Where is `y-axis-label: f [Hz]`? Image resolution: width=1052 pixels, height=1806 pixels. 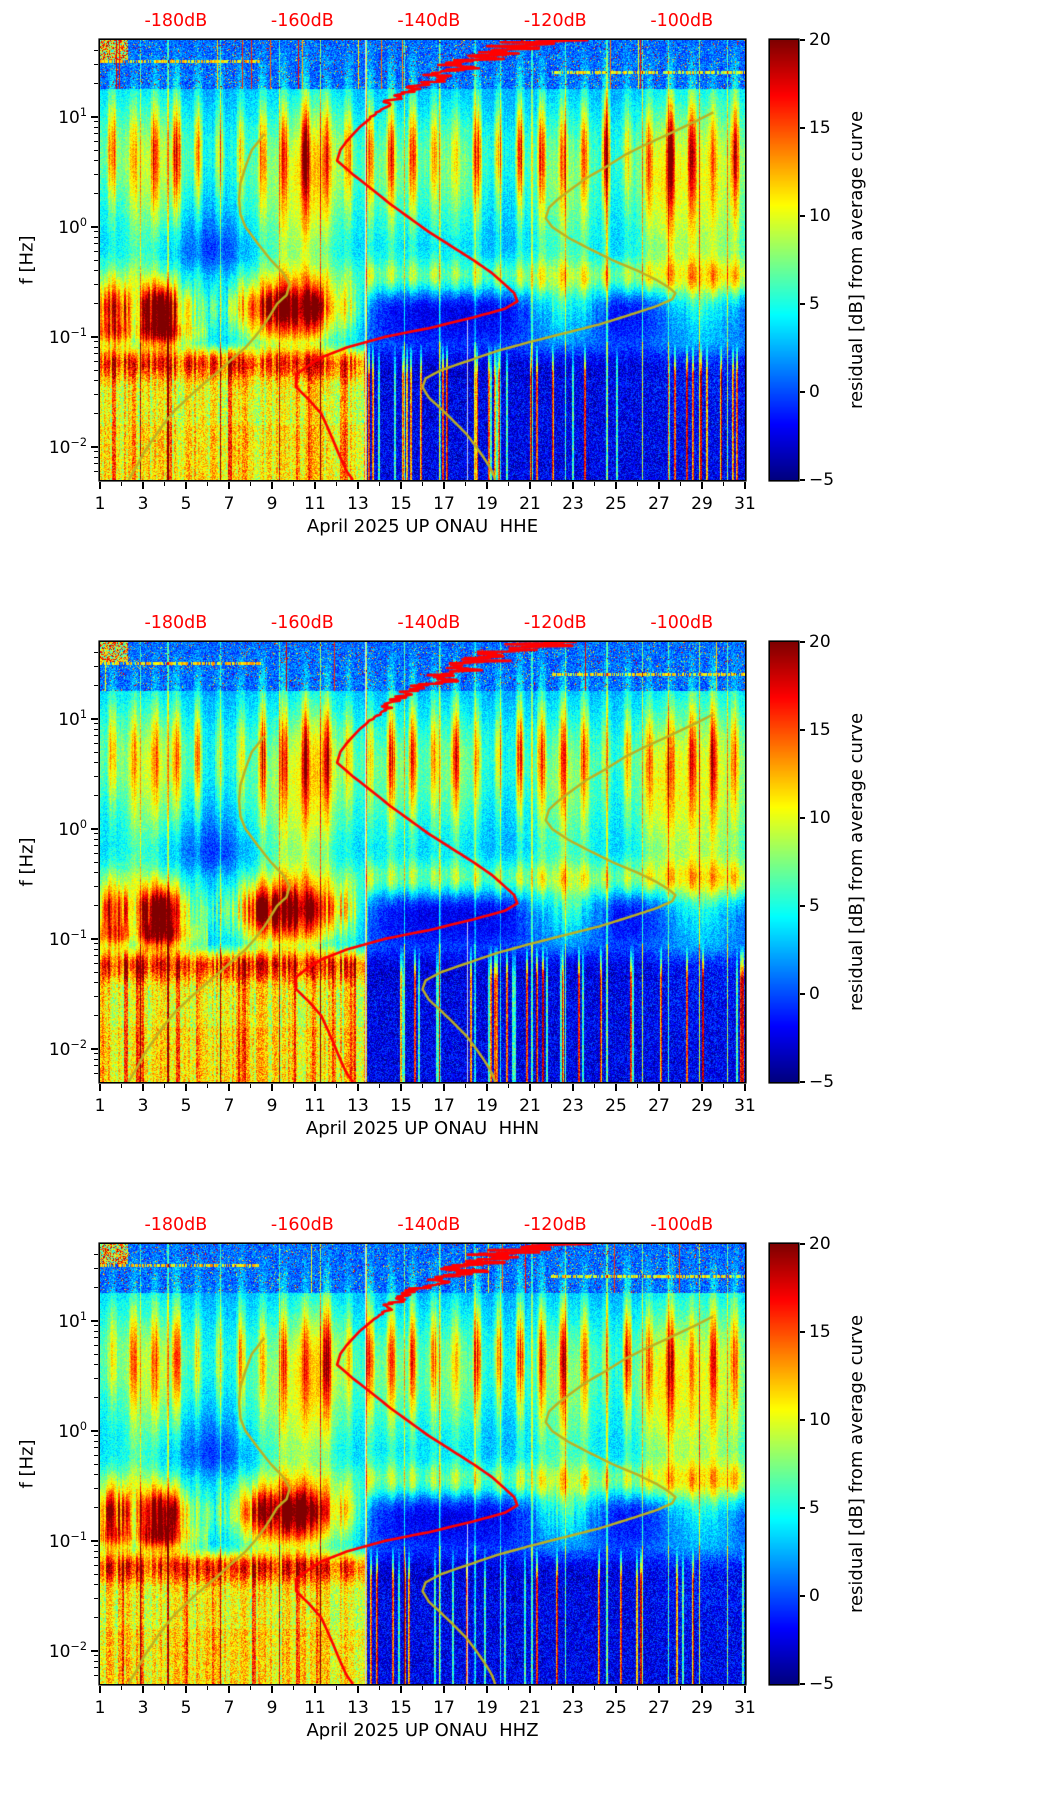 y-axis-label: f [Hz] is located at coordinates (27, 1464).